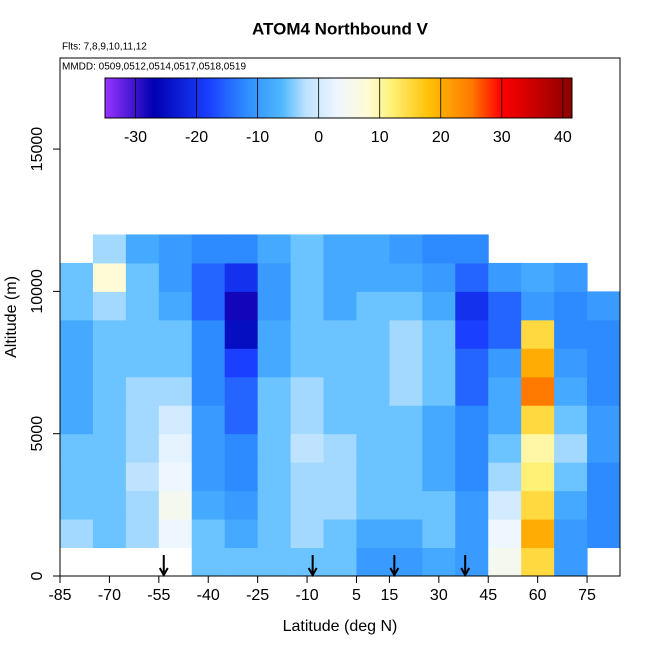 The height and width of the screenshot is (655, 650). I want to click on x-tick-label: -10, so click(306, 595).